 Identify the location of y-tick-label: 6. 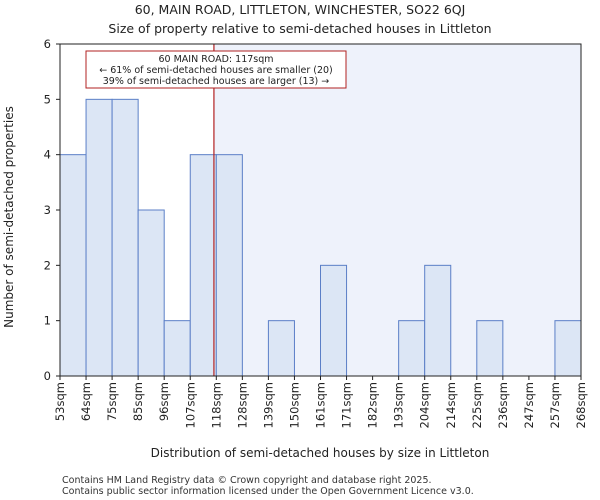
(47, 44).